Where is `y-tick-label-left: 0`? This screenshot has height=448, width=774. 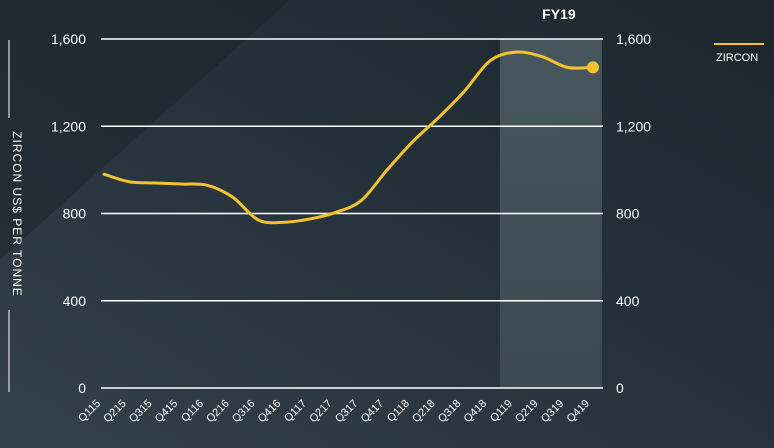
y-tick-label-left: 0 is located at coordinates (82, 388).